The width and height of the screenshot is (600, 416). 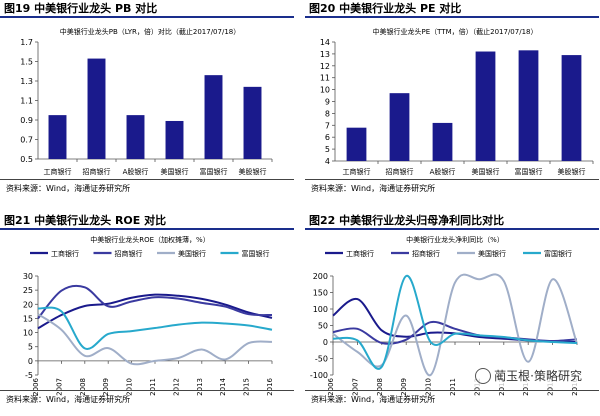 What do you see at coordinates (323, 326) in the screenshot?
I see `y-tick-label: 50` at bounding box center [323, 326].